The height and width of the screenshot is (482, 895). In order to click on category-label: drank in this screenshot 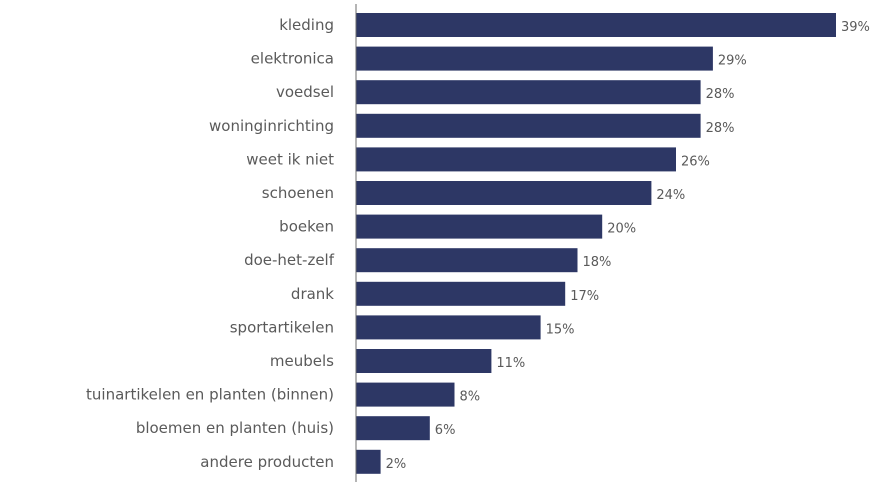, I will do `click(312, 294)`.